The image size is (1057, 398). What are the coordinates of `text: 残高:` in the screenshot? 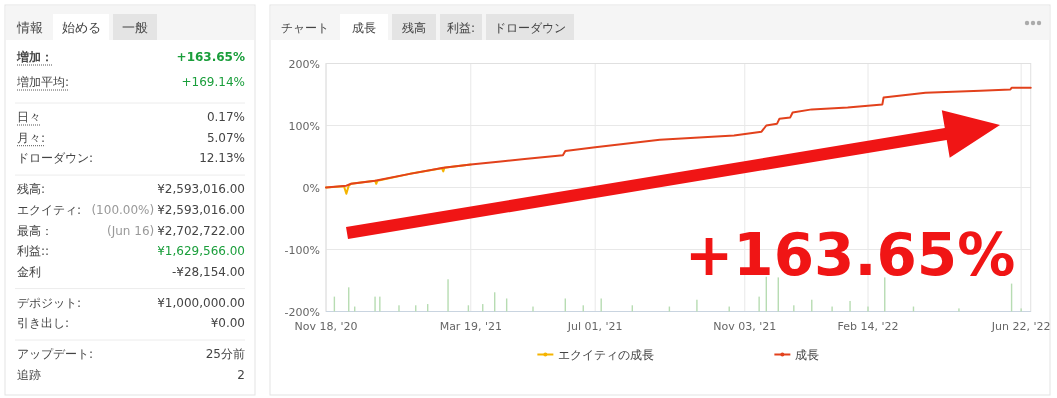 It's located at (31, 189).